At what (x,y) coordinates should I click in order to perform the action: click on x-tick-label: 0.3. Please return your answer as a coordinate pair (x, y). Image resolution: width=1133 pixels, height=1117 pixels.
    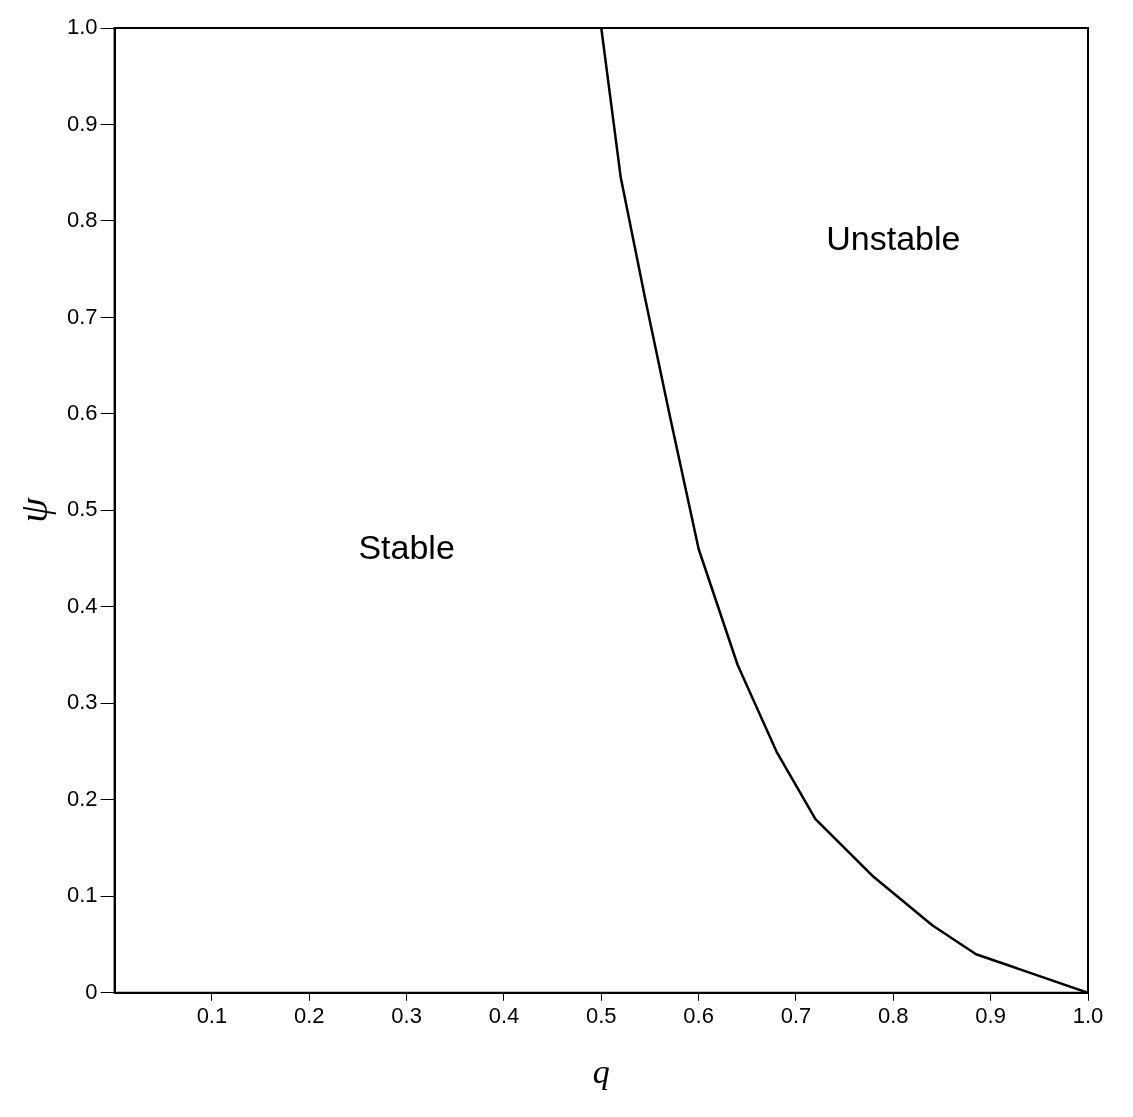
    Looking at the image, I should click on (406, 1016).